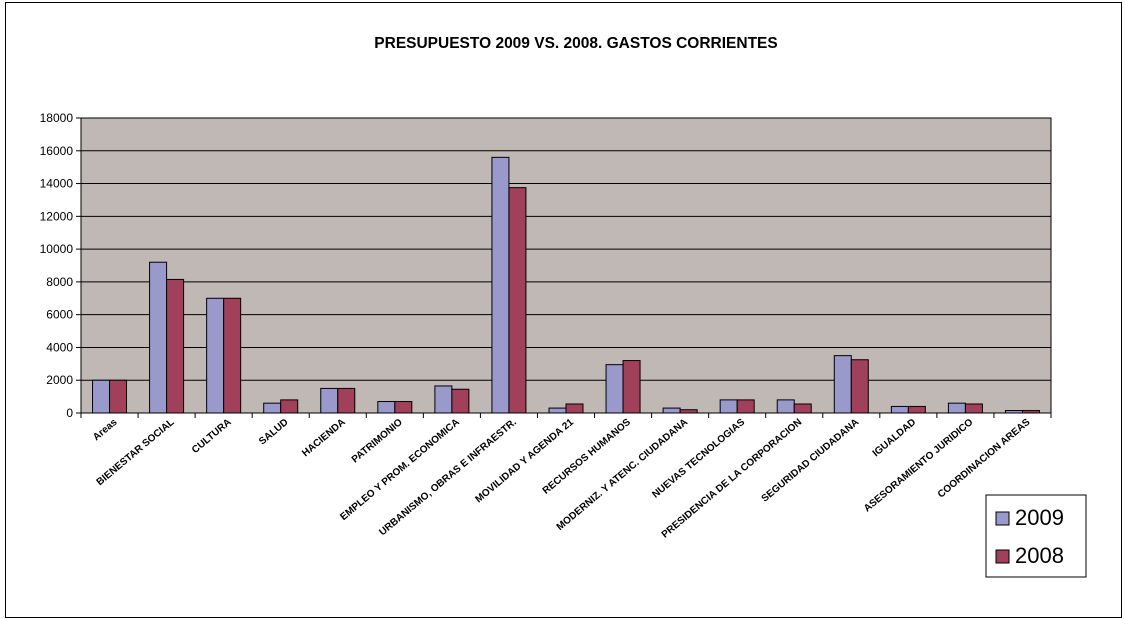  I want to click on x-category-label: PATRIMONIO, so click(377, 441).